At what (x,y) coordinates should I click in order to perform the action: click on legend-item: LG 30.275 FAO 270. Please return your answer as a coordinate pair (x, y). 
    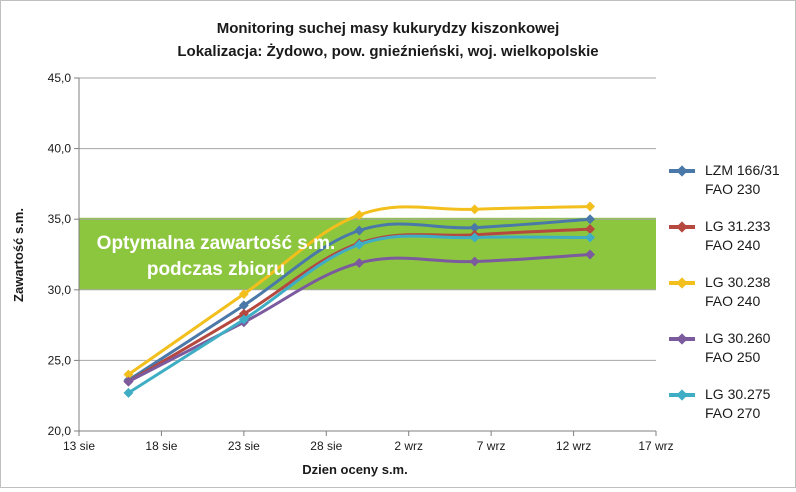
    Looking at the image, I should click on (730, 413).